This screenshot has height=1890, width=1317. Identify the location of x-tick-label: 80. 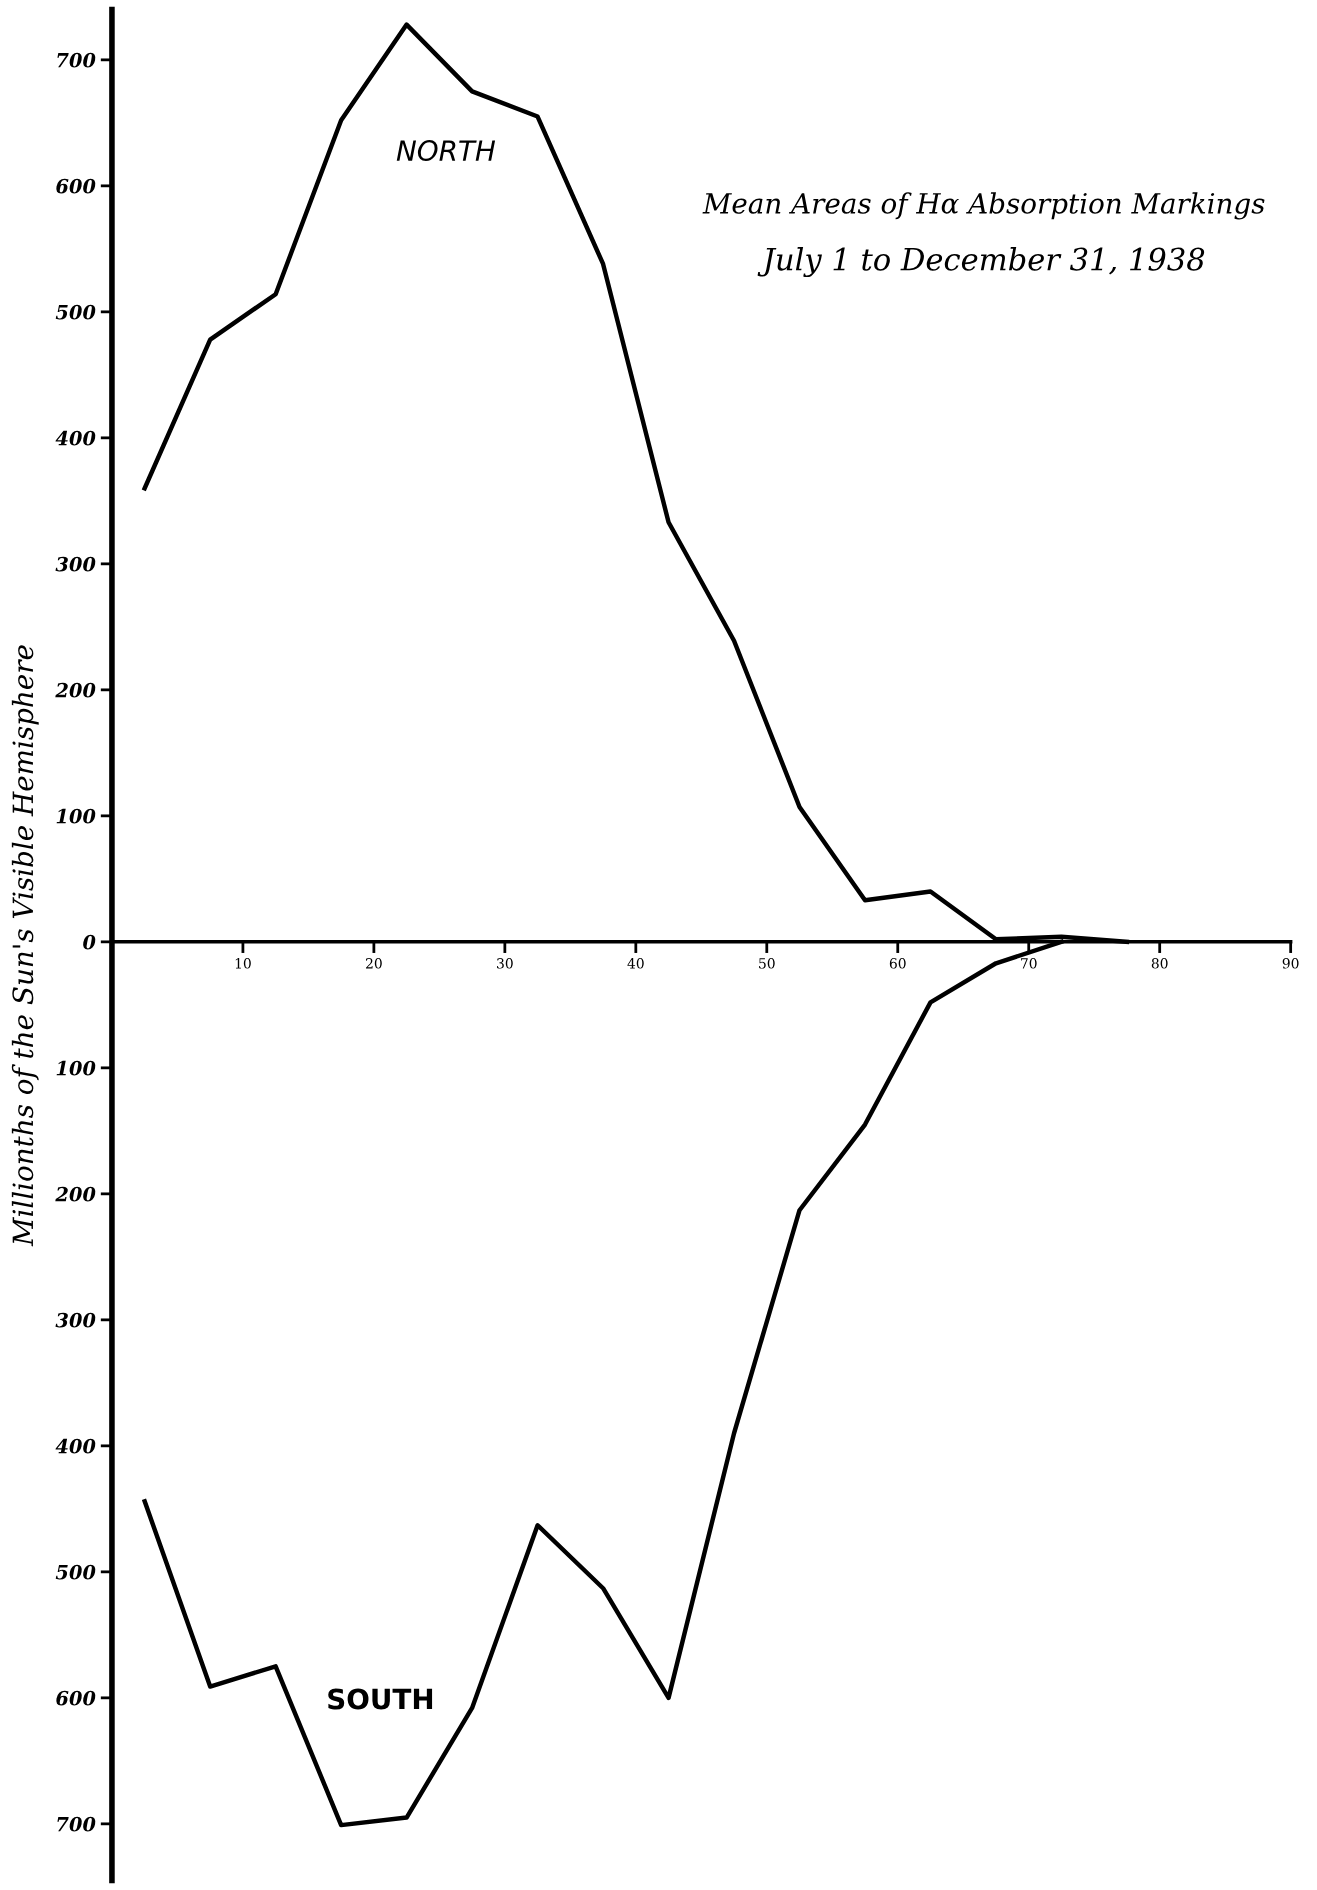
(1159, 963).